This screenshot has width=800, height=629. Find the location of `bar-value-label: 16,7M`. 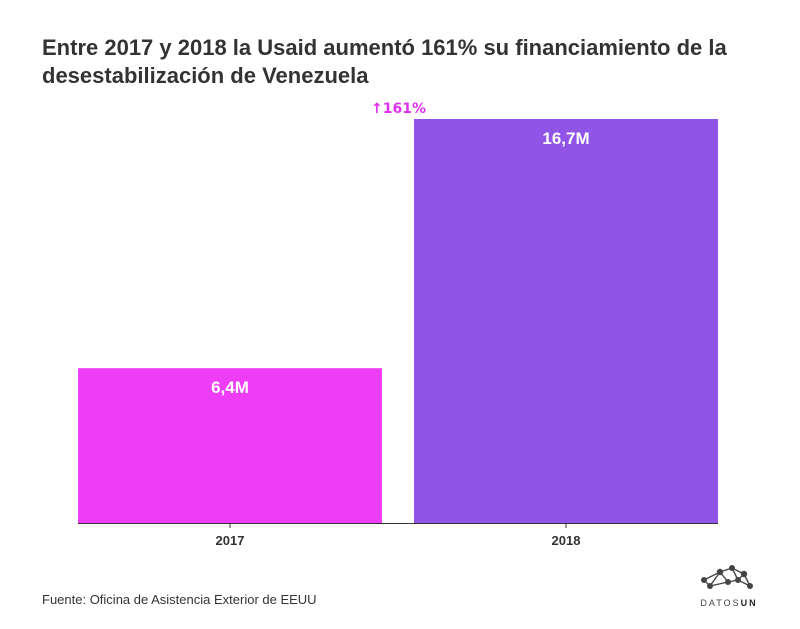

bar-value-label: 16,7M is located at coordinates (565, 138).